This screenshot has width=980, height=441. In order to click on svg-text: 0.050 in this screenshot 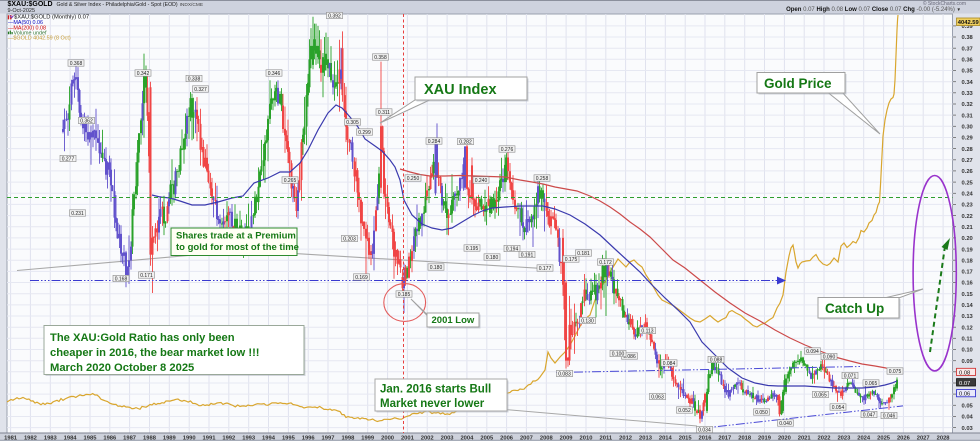, I will do `click(761, 413)`.